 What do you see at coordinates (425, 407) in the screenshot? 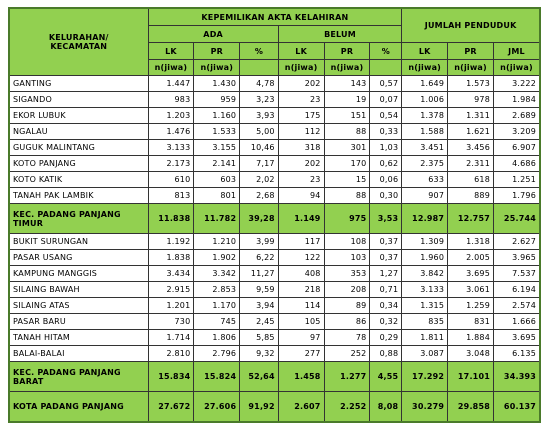
I see `cell: 30.279` at bounding box center [425, 407].